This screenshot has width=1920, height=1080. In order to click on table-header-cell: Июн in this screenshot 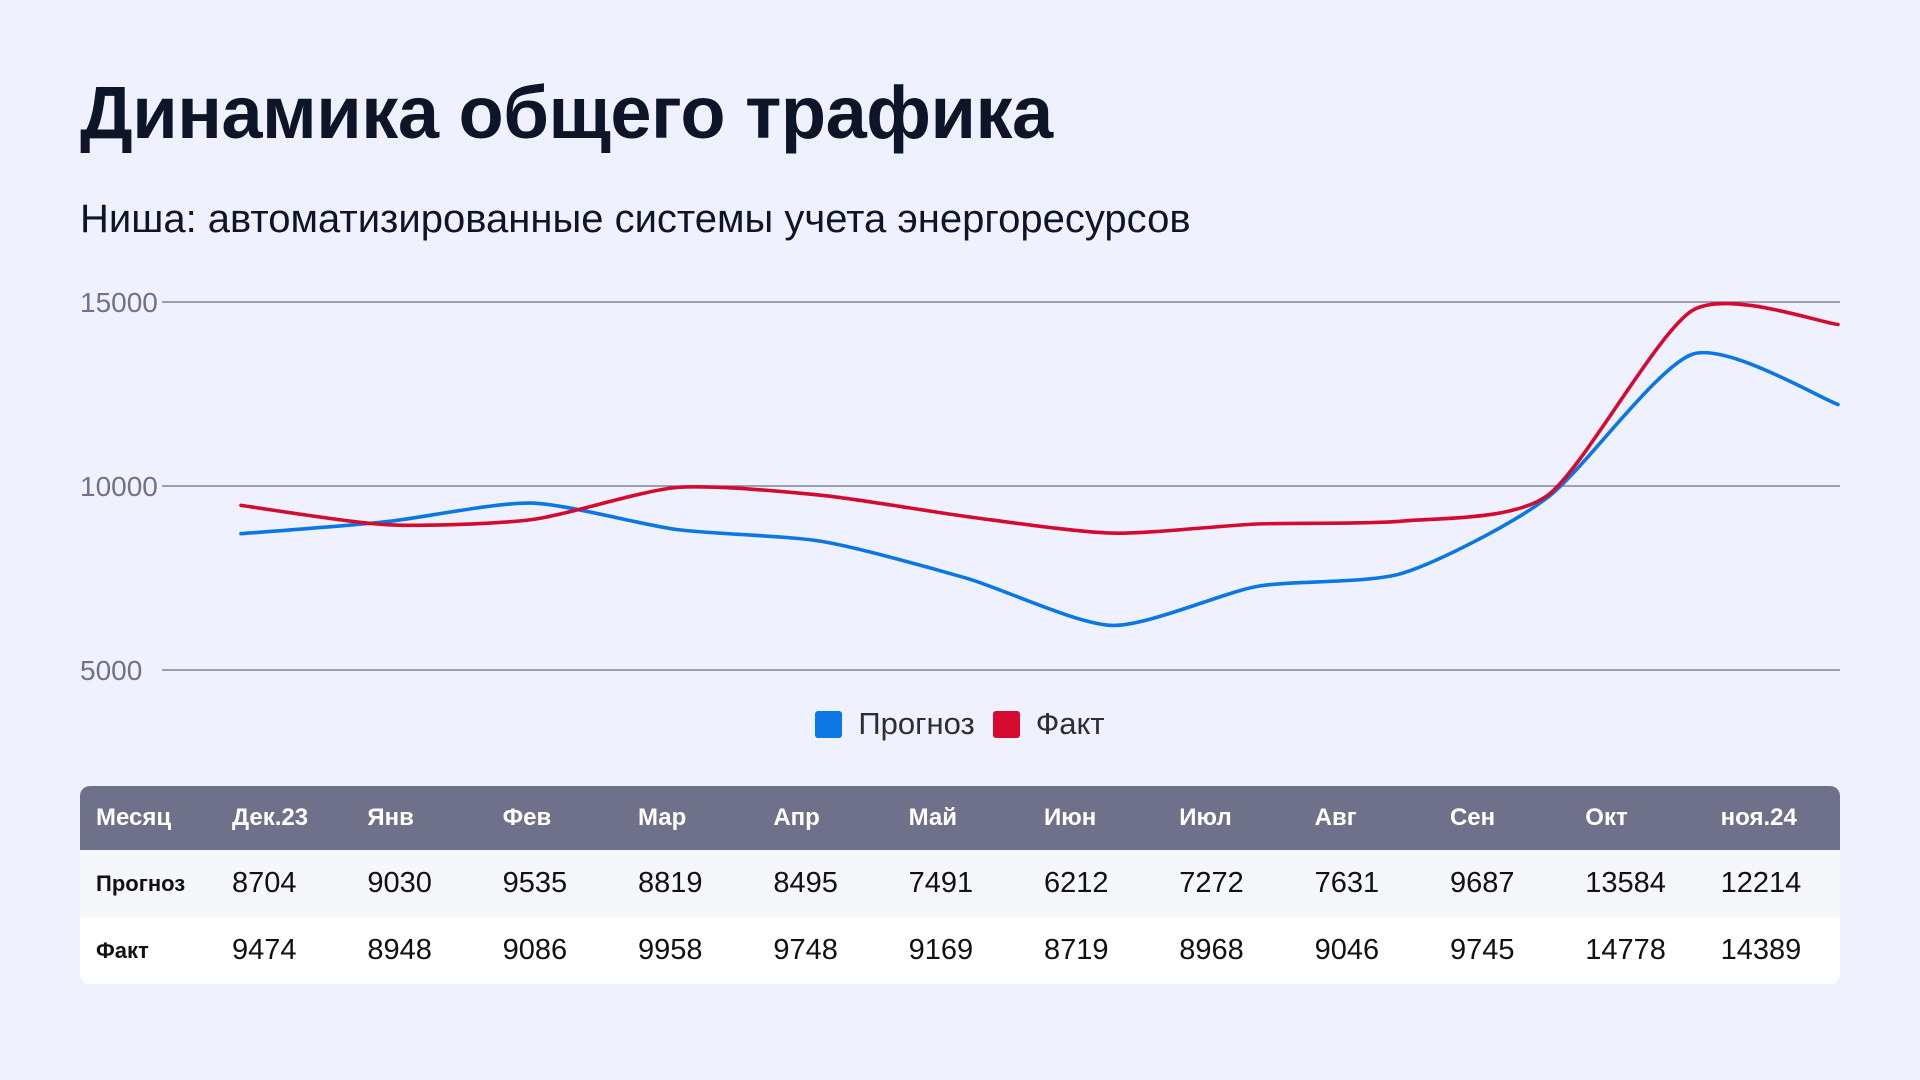, I will do `click(1070, 817)`.